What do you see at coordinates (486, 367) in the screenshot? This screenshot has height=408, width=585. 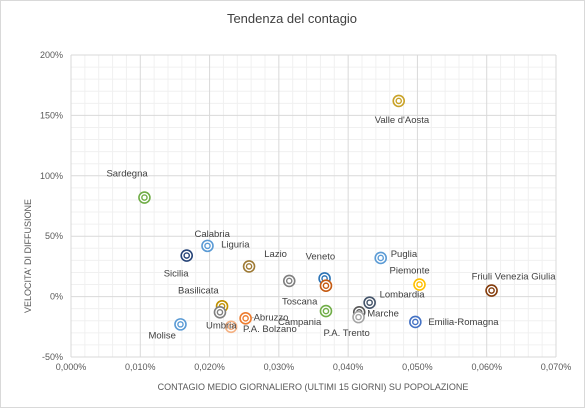 I see `x-tick-label: 0,060%` at bounding box center [486, 367].